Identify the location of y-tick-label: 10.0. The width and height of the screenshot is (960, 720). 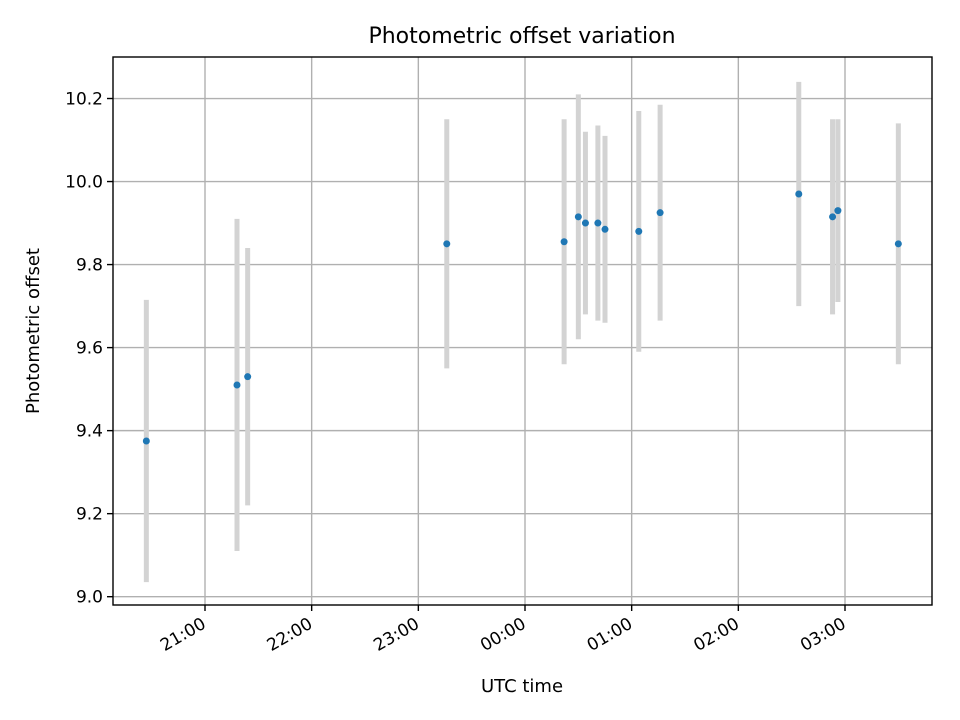
(84, 183).